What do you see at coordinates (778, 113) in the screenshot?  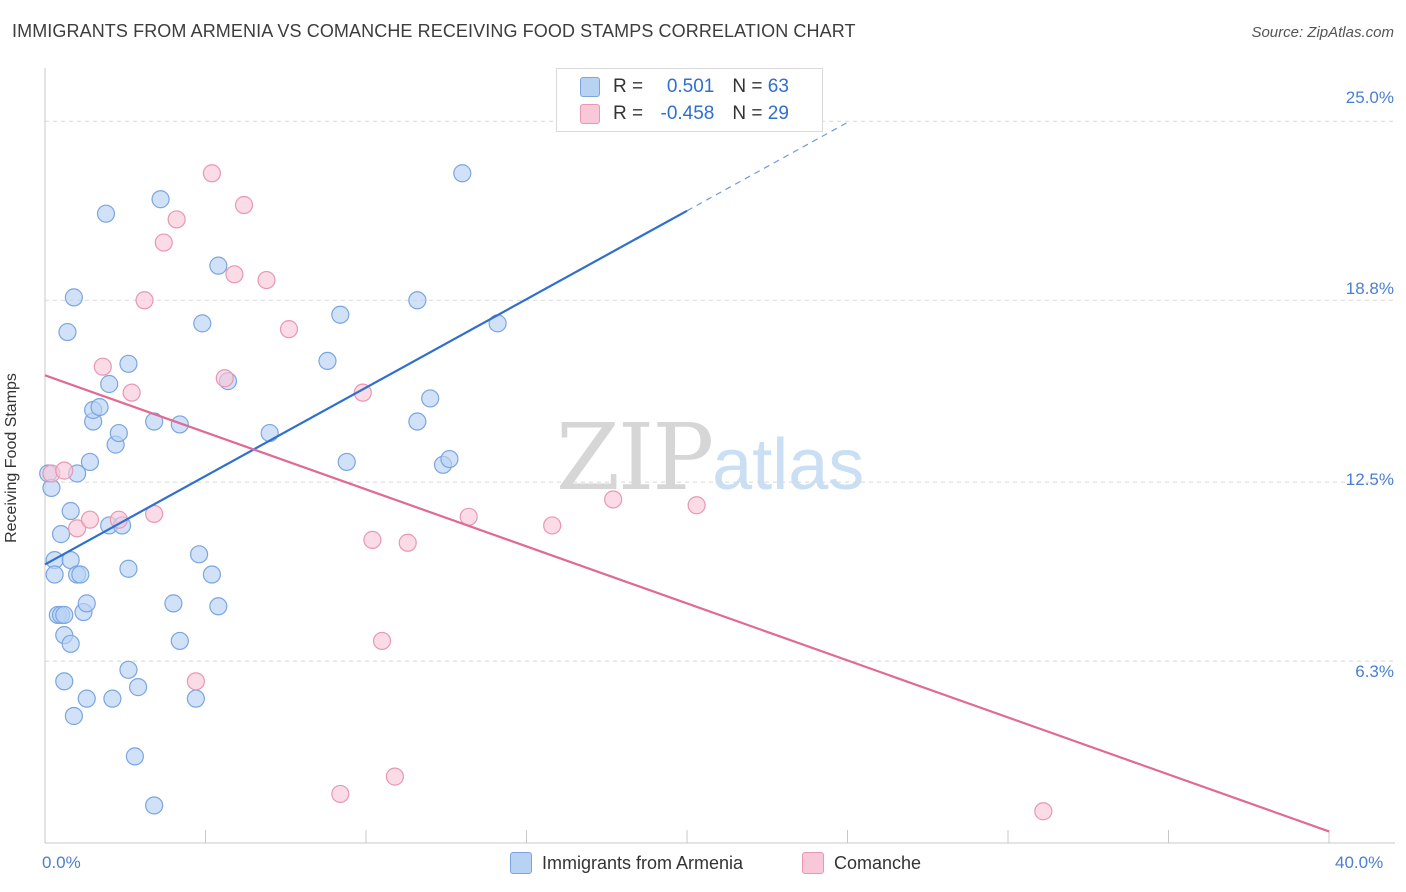 I see `n-value-comanche: 29` at bounding box center [778, 113].